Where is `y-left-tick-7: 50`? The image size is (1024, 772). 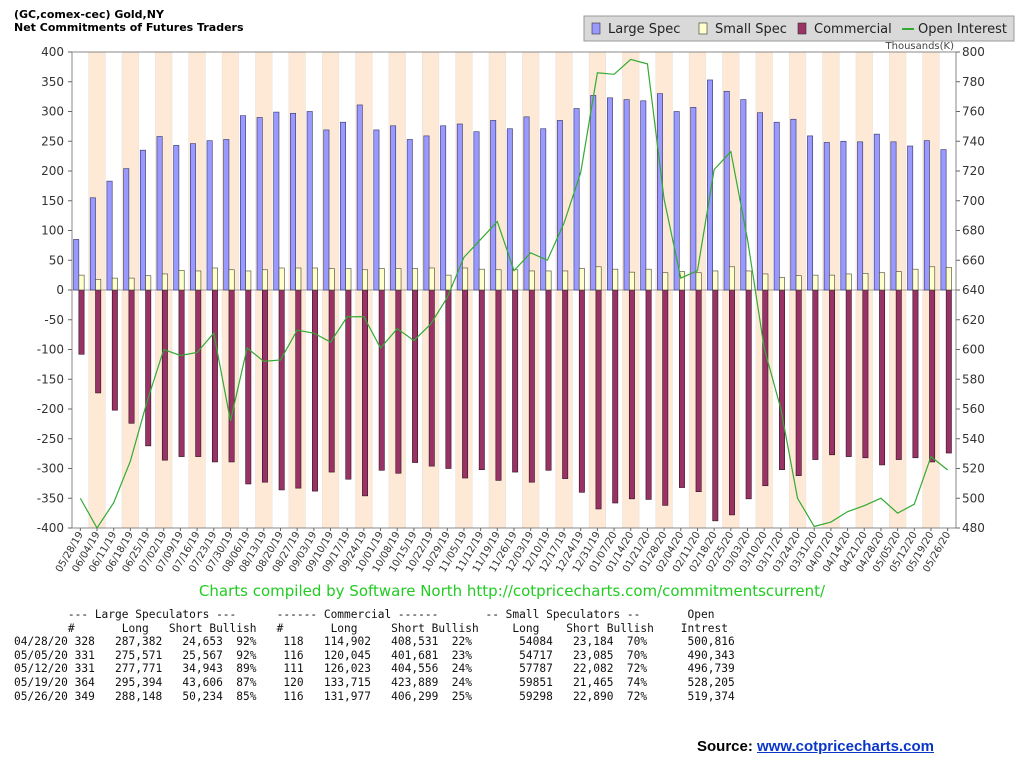
y-left-tick-7: 50 is located at coordinates (56, 260).